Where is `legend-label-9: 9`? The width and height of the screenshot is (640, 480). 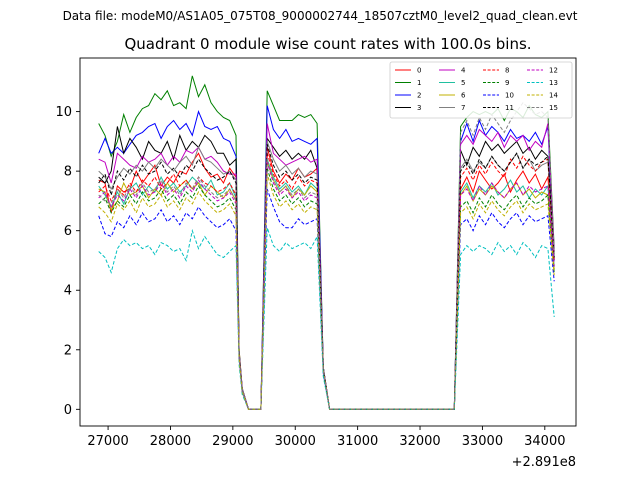
legend-label-9: 9 is located at coordinates (507, 83).